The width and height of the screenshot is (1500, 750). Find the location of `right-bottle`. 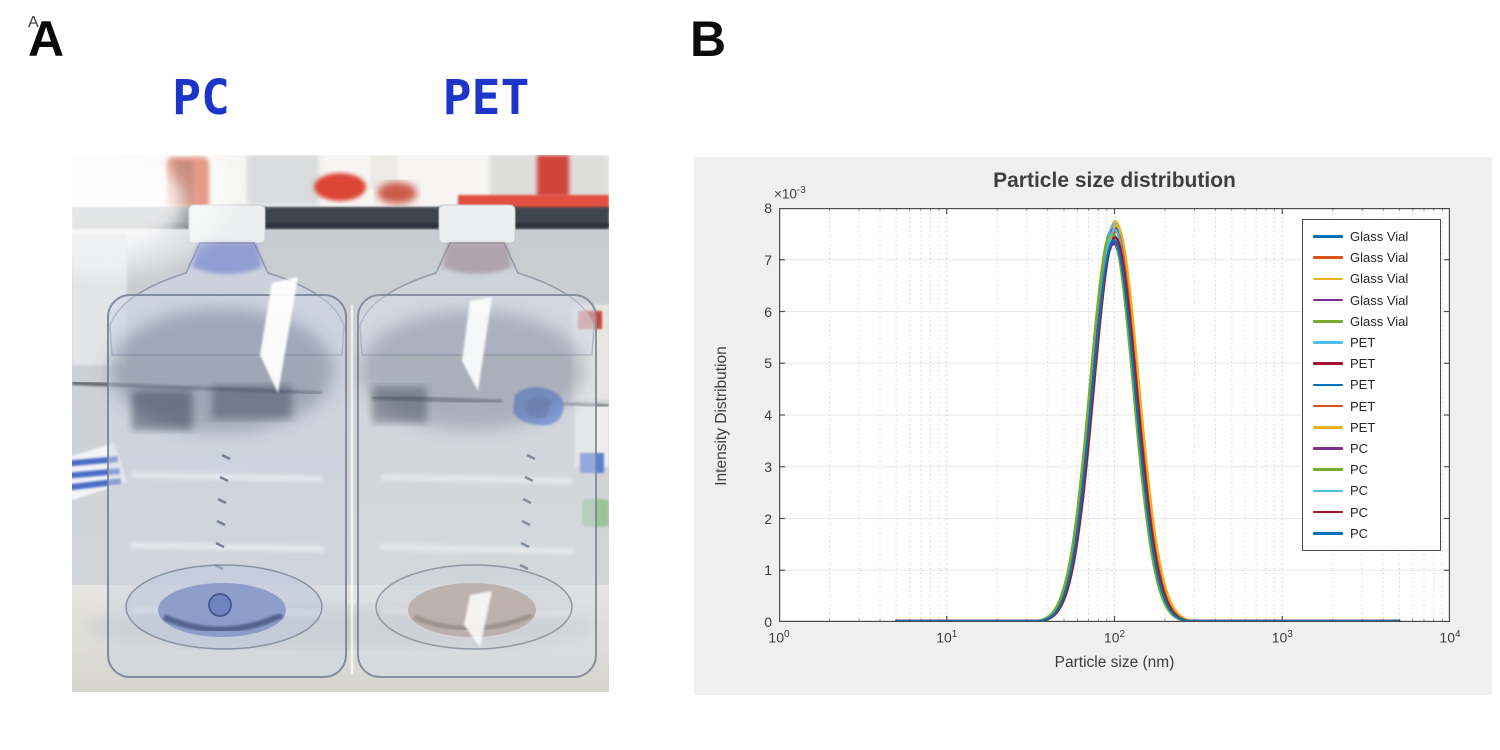

right-bottle is located at coordinates (477, 441).